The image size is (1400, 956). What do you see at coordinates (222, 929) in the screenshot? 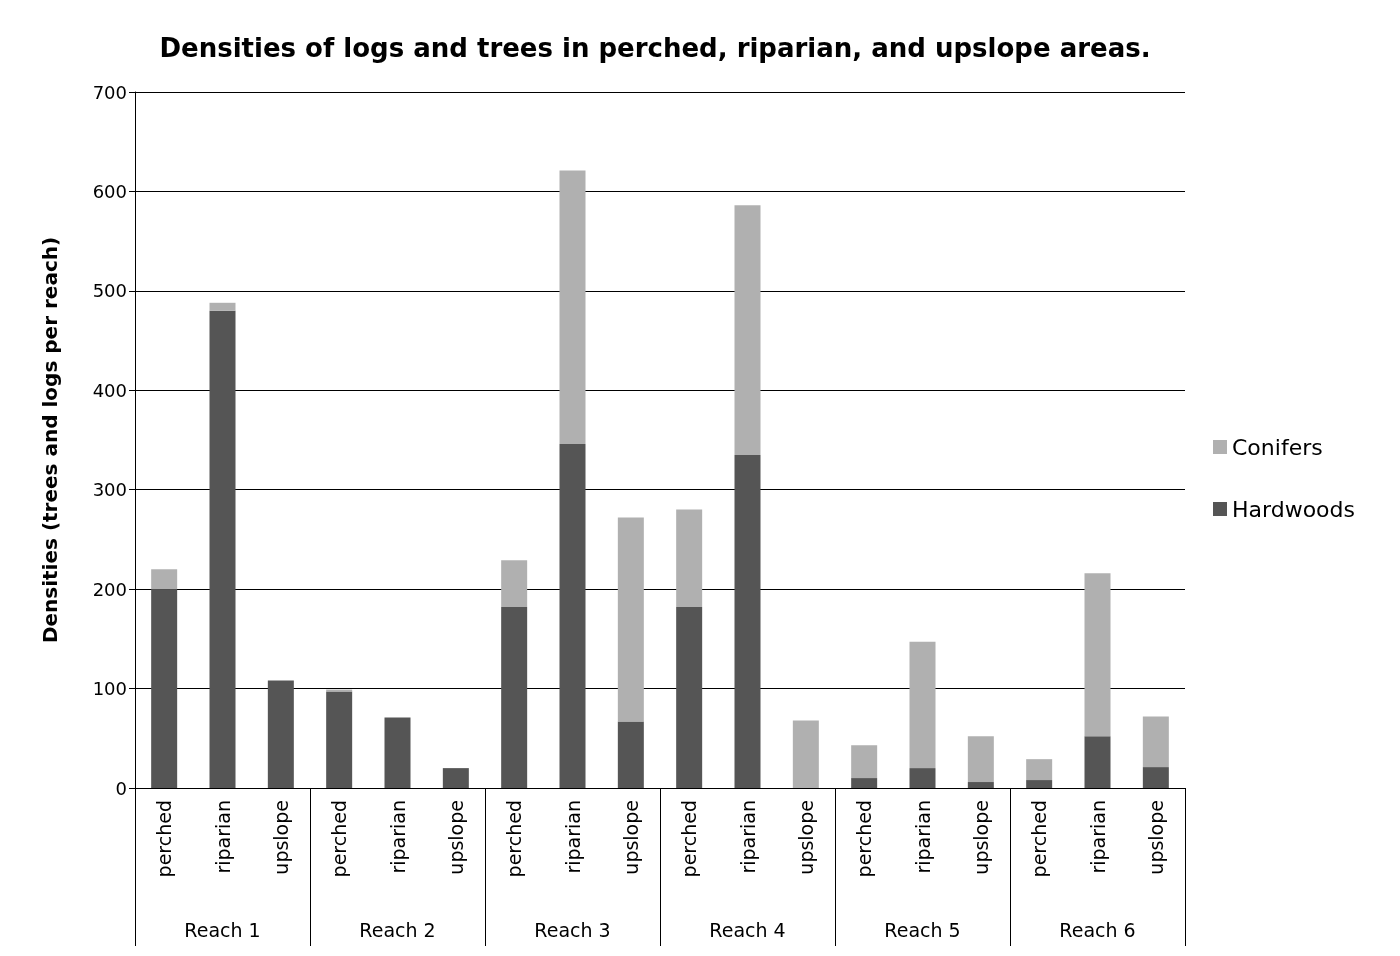
I see `text: Reach 1` at bounding box center [222, 929].